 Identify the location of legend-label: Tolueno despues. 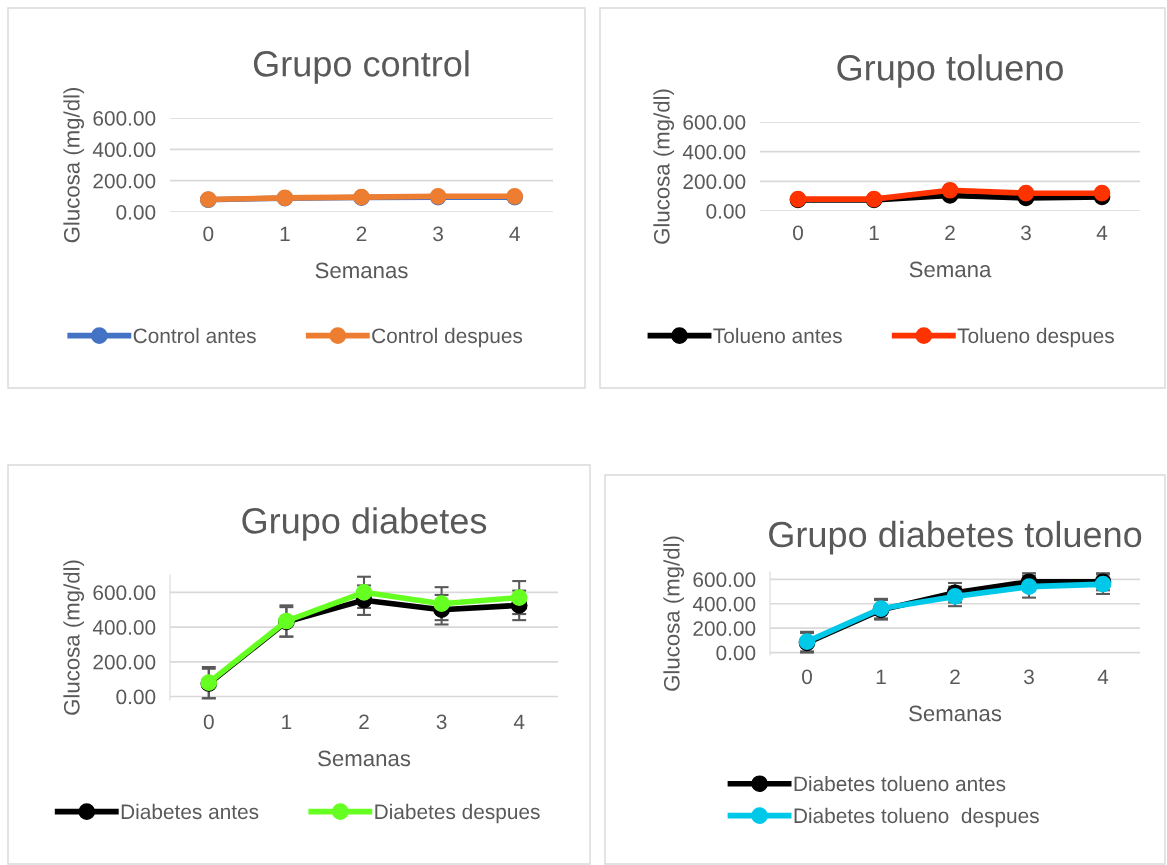
(1035, 337).